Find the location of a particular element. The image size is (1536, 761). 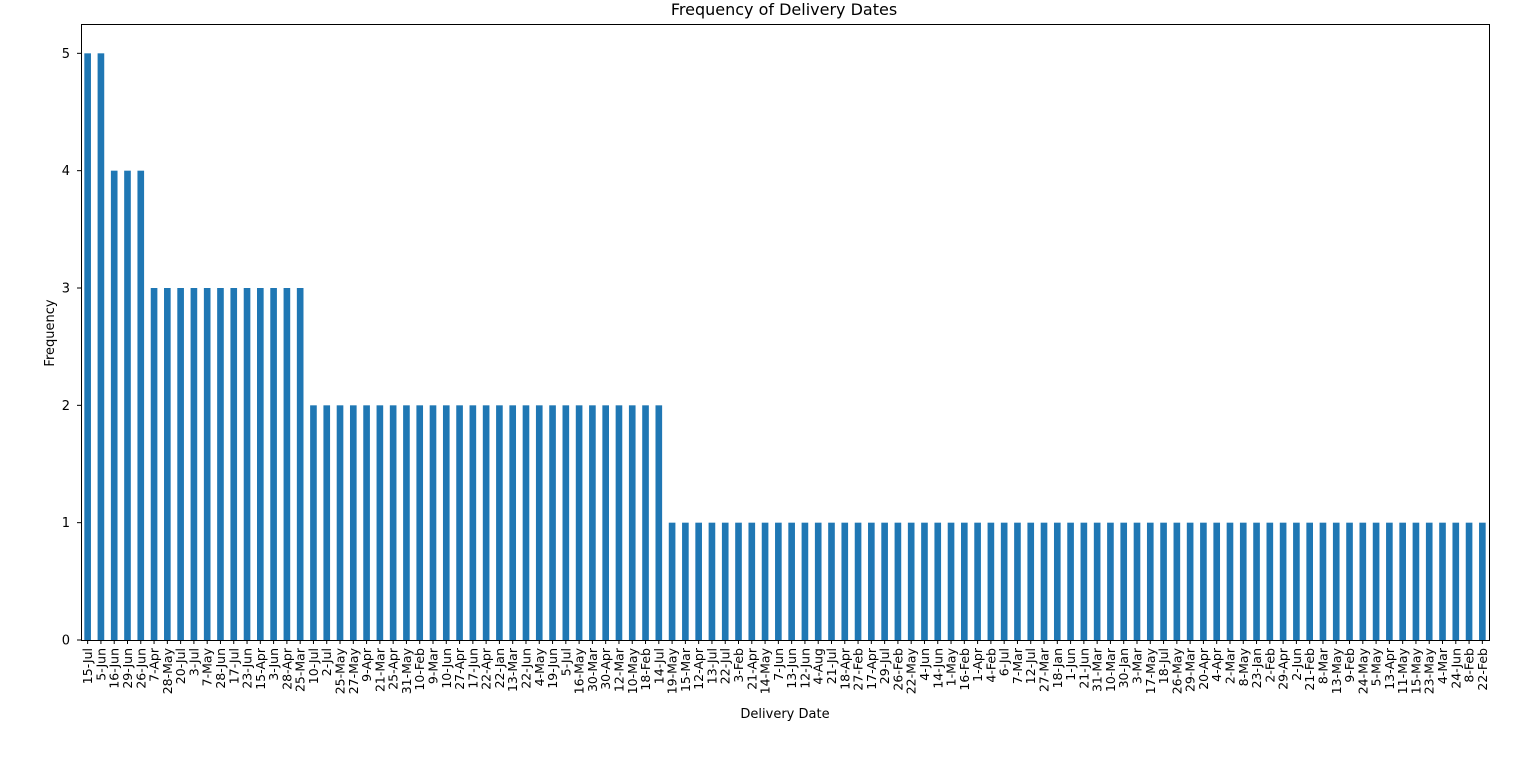

bar-12-Mar is located at coordinates (619, 522).